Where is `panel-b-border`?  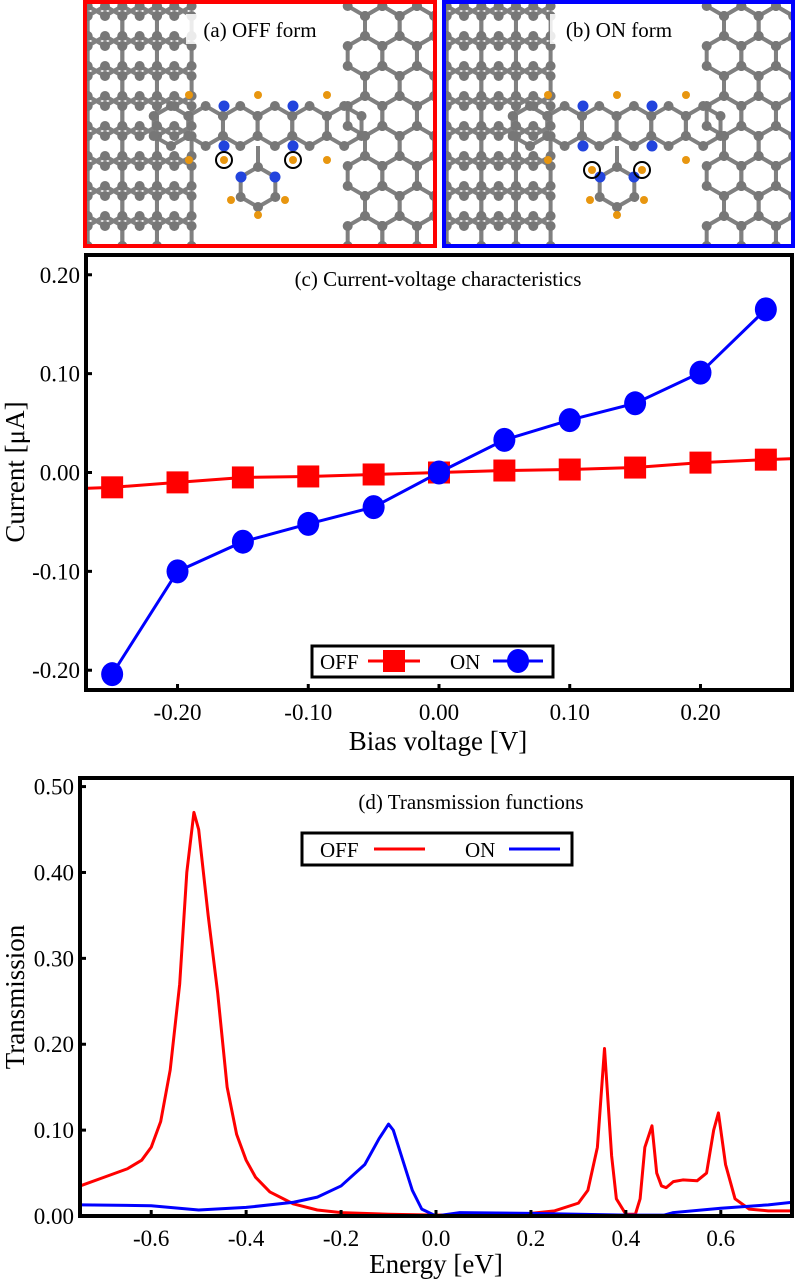 panel-b-border is located at coordinates (618, 124).